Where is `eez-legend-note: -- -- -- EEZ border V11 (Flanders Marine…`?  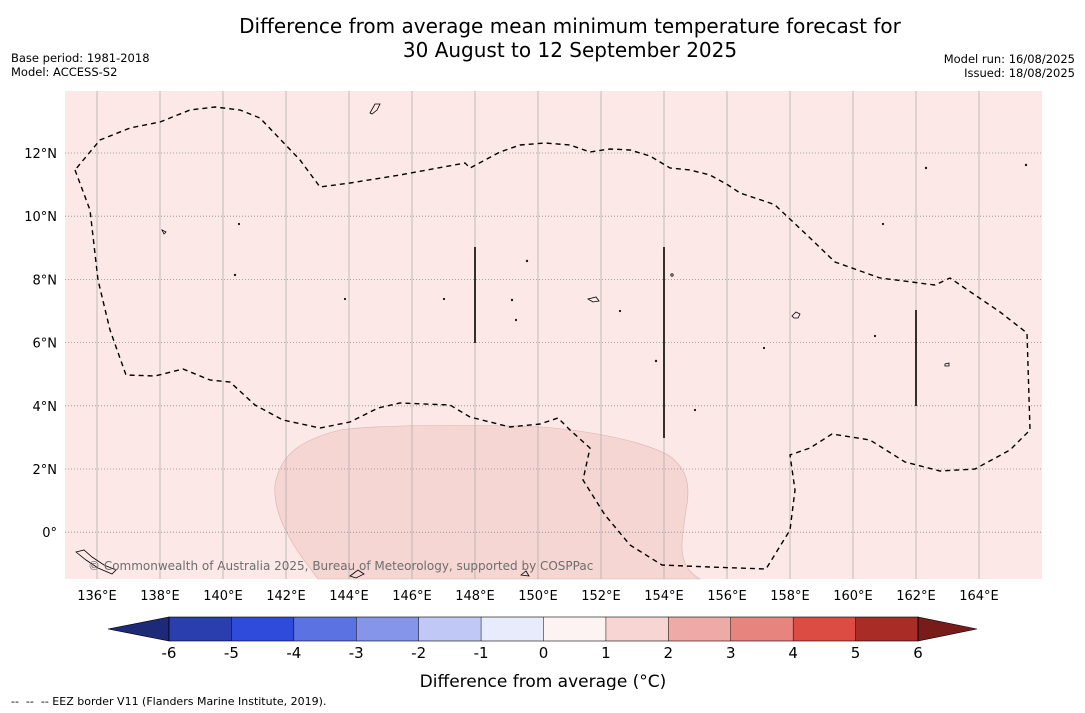
eez-legend-note: -- -- -- EEZ border V11 (Flanders Marine… is located at coordinates (169, 701).